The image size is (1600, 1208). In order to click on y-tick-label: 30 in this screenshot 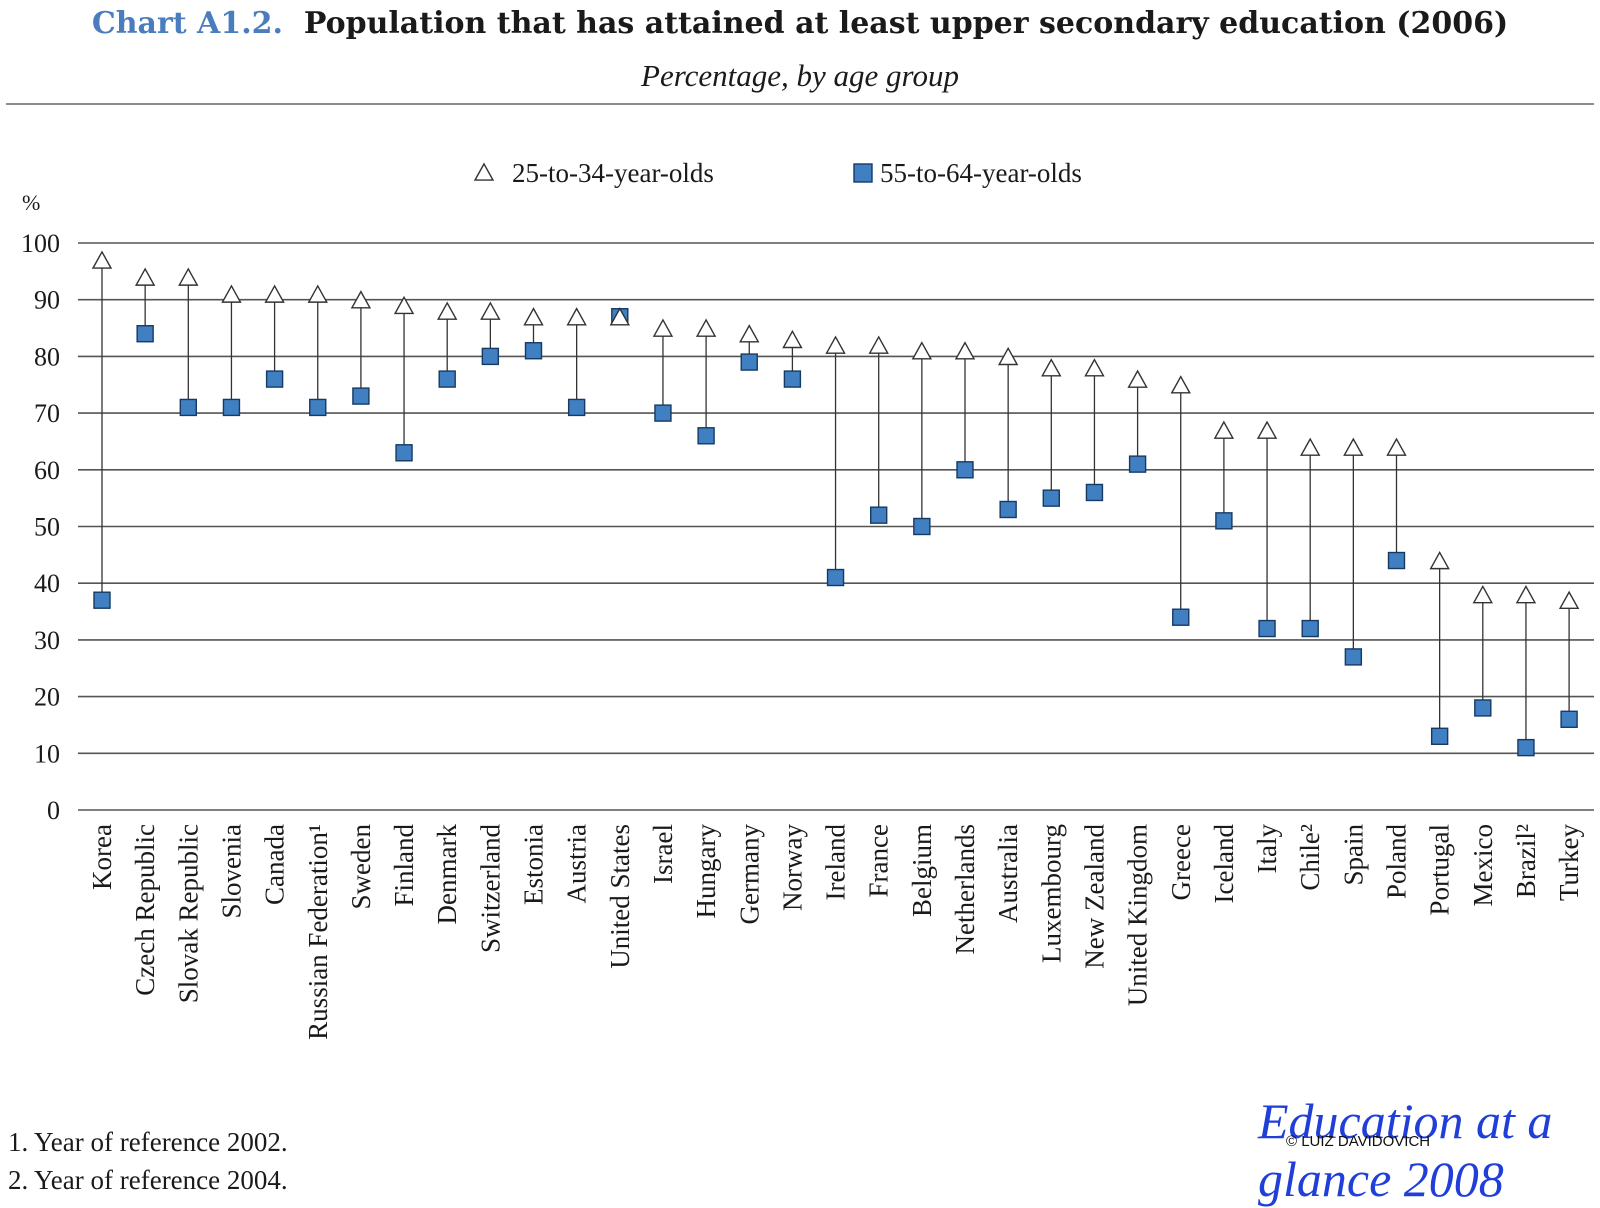, I will do `click(47, 640)`.